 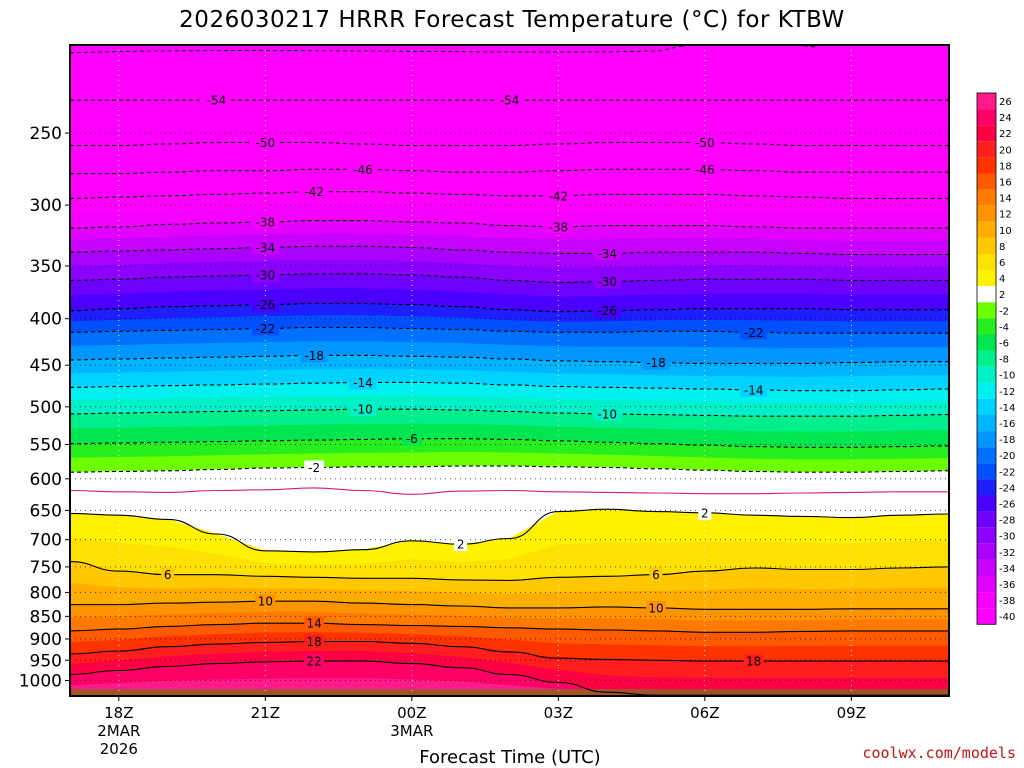 I want to click on colorbar-label: -14, so click(x=1007, y=408).